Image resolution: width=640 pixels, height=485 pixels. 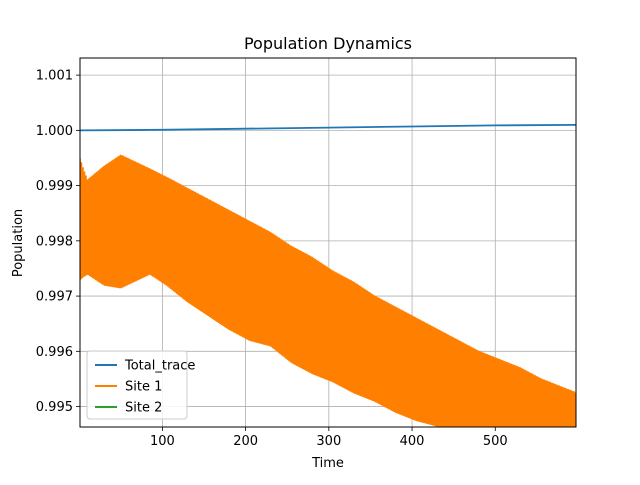 I want to click on y-tick-label: 0.997, so click(x=54, y=297).